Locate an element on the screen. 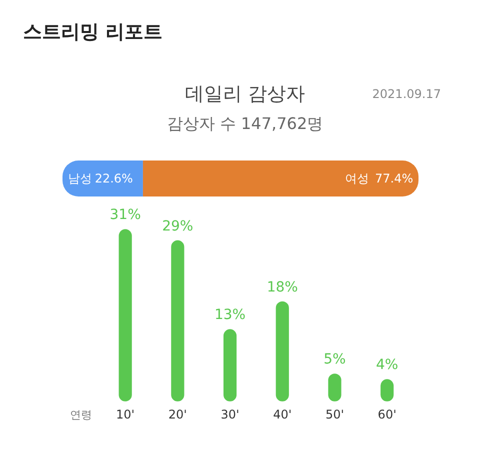 The width and height of the screenshot is (480, 452). data-label: 29% is located at coordinates (178, 226).